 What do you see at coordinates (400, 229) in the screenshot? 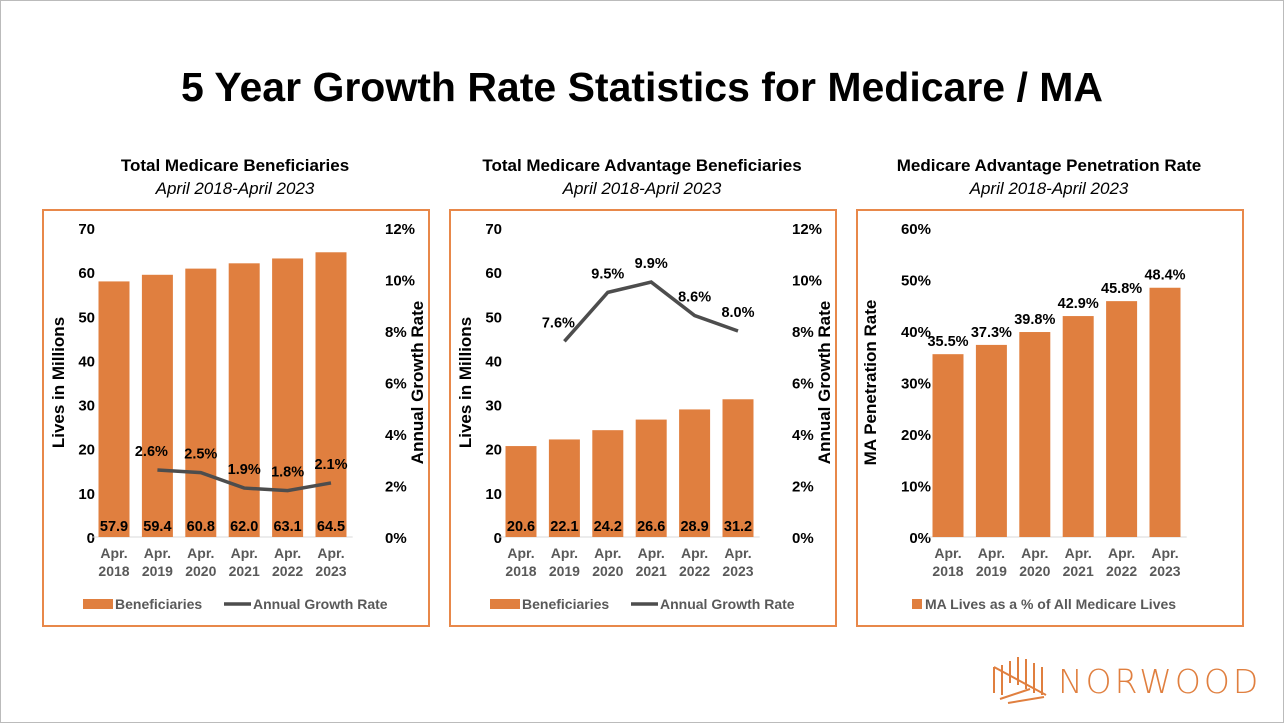
I see `y2-tick-label: 12%` at bounding box center [400, 229].